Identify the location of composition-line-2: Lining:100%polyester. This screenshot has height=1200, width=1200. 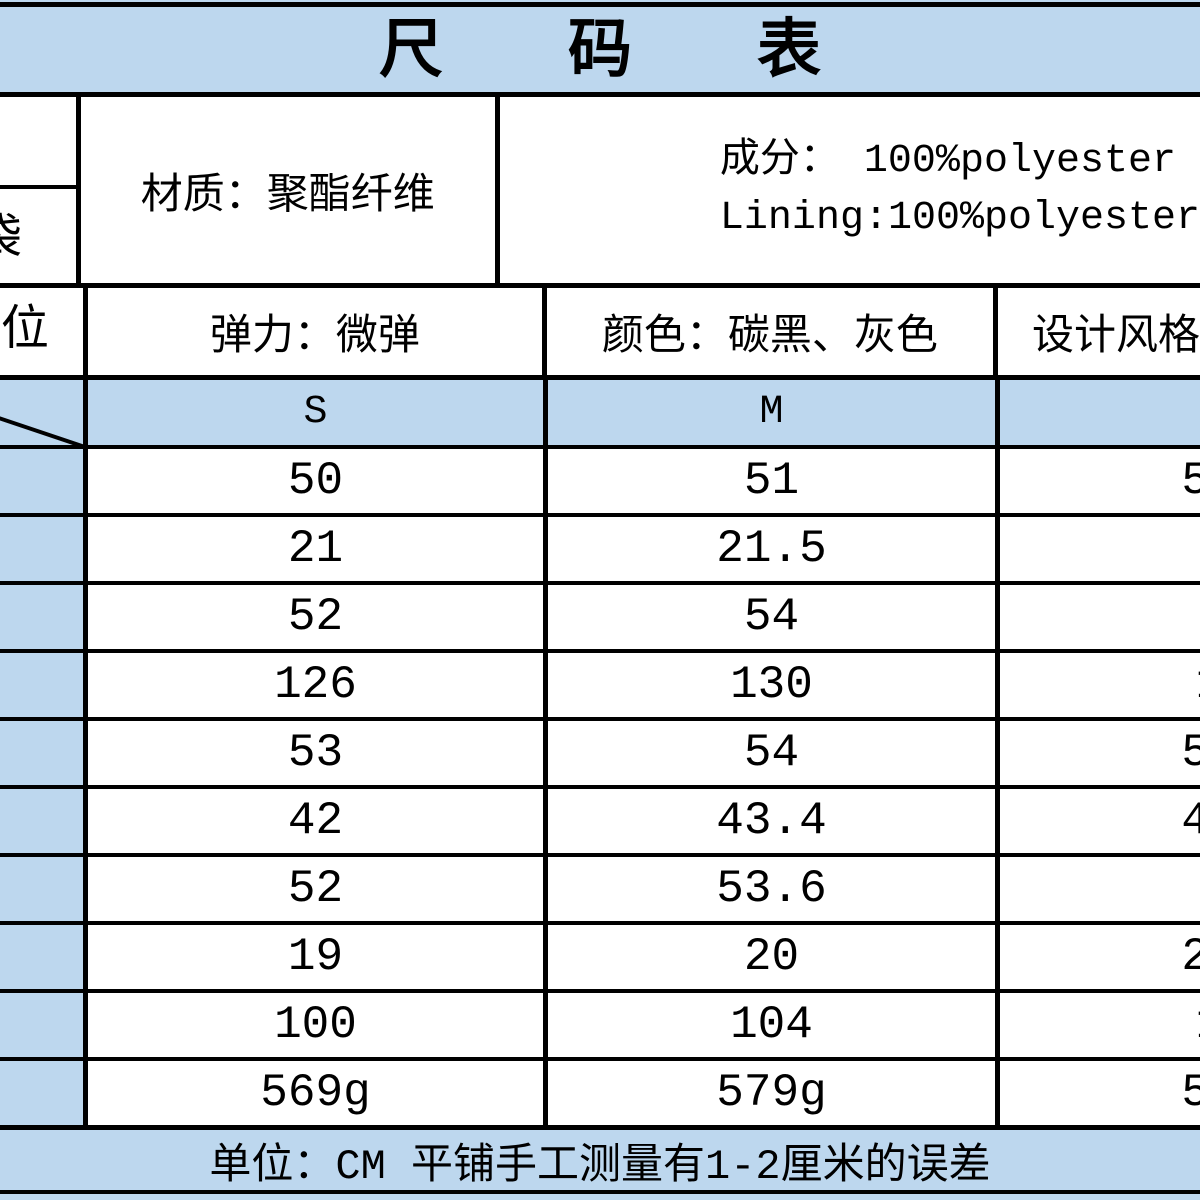
(959, 218).